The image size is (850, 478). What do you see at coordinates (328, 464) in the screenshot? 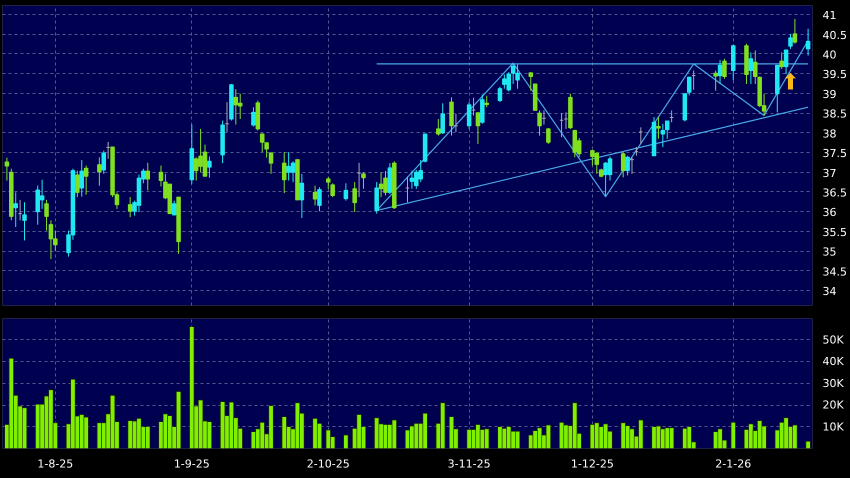
I see `x-tick-label: 2-10-25` at bounding box center [328, 464].